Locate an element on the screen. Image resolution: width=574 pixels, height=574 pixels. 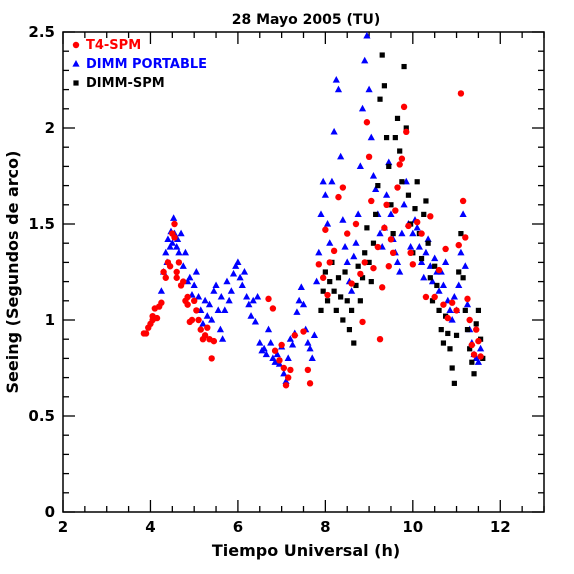
chart-title: 28 Mayo 2005 (TU) is located at coordinates (306, 20).